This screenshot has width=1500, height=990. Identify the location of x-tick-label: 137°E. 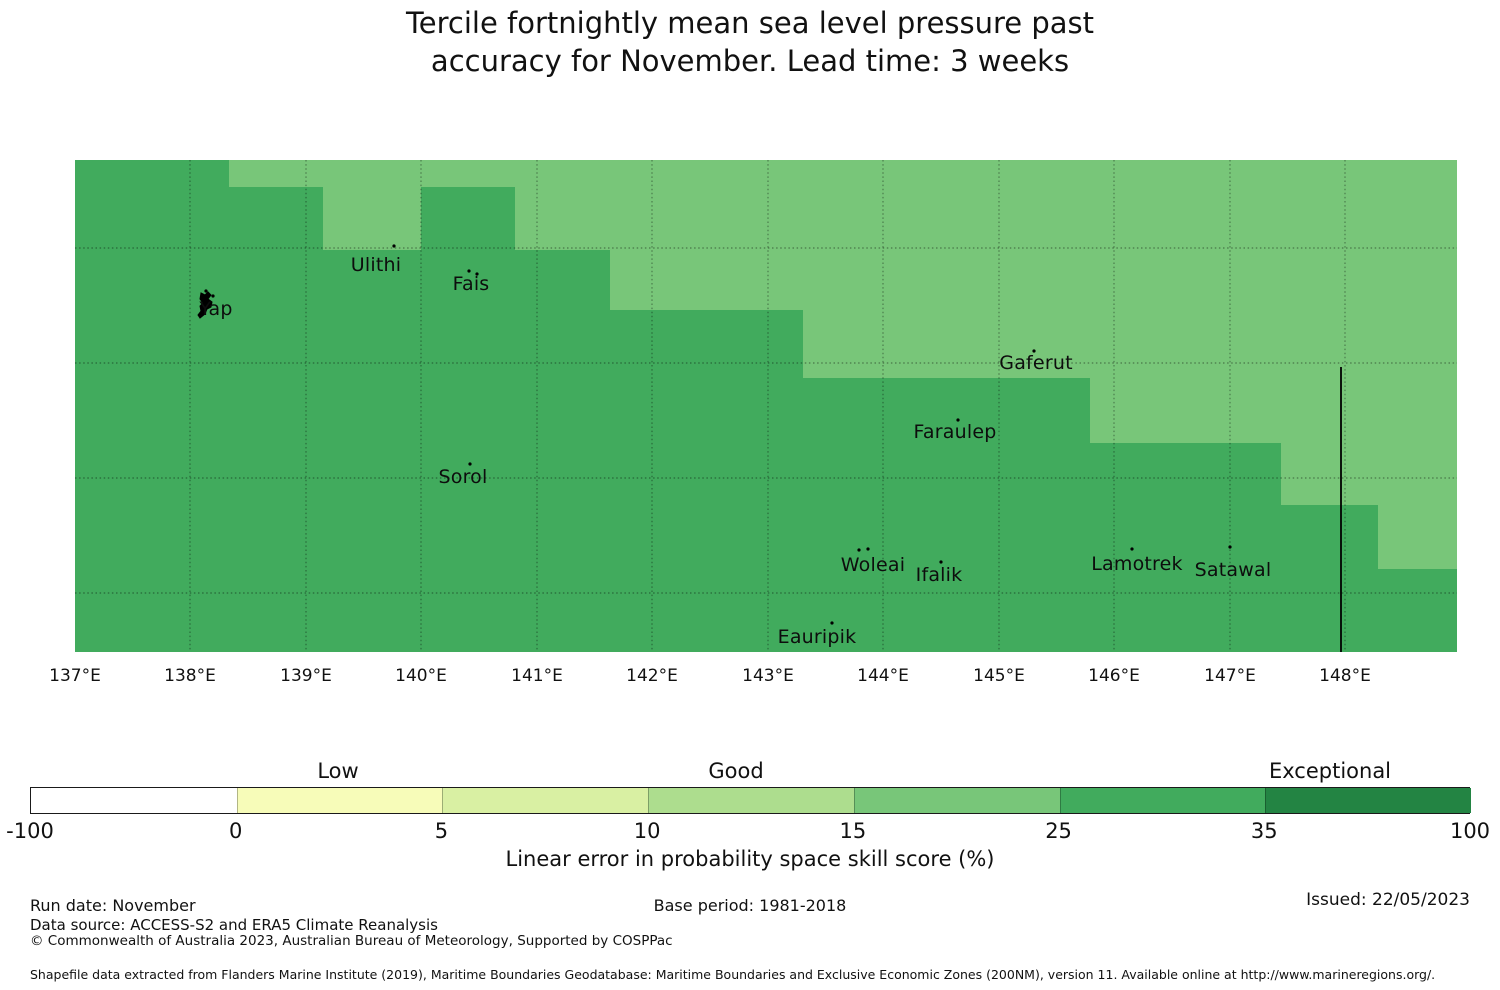
(75, 676).